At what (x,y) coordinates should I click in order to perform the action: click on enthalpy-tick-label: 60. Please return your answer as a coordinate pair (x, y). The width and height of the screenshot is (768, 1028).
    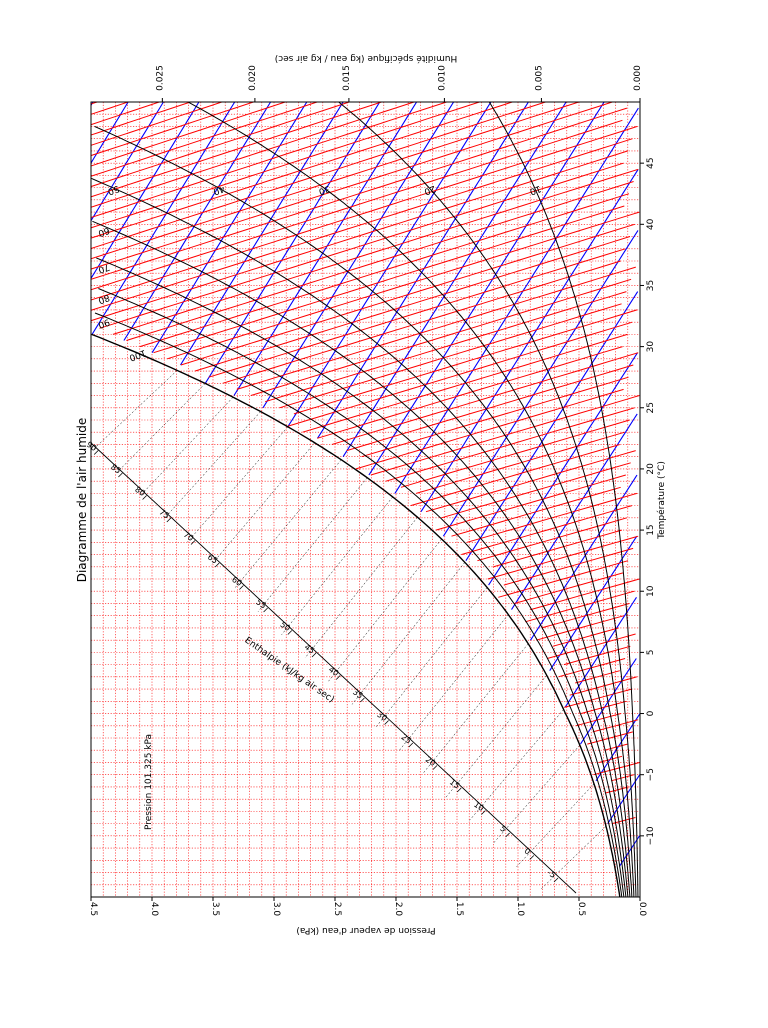
    Looking at the image, I should click on (237, 581).